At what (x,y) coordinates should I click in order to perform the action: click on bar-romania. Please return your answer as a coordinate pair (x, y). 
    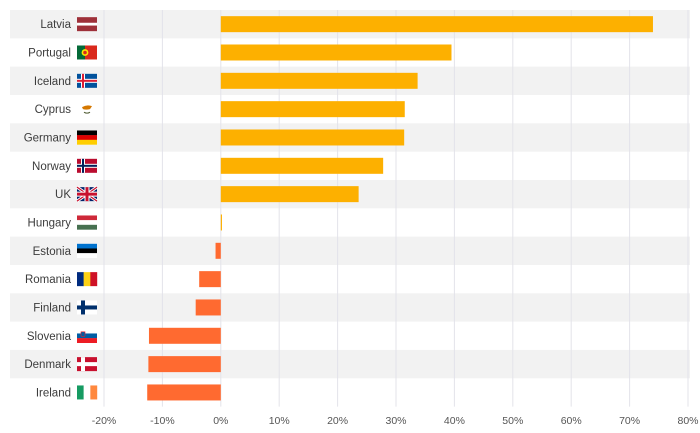
    Looking at the image, I should click on (210, 279).